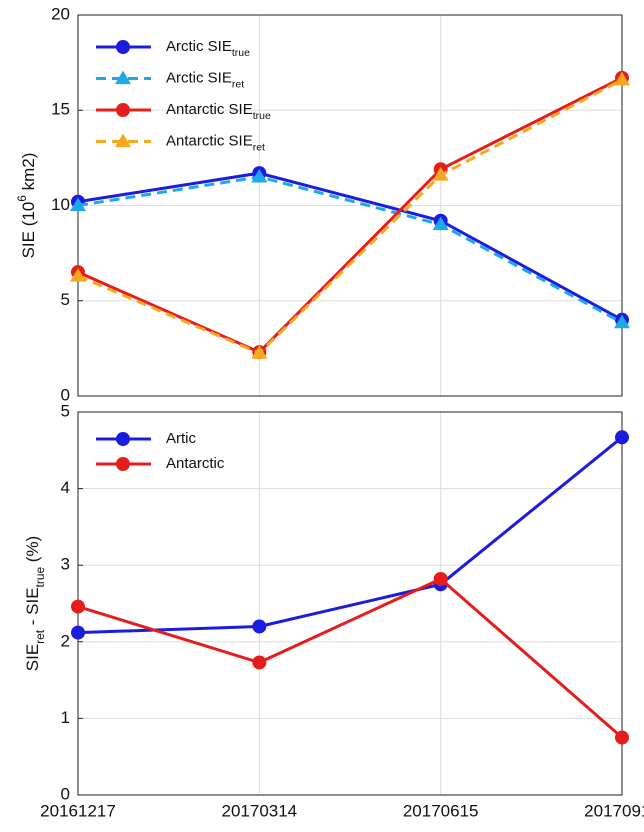 Image resolution: width=644 pixels, height=832 pixels. What do you see at coordinates (65, 564) in the screenshot?
I see `y-tick-label: 3` at bounding box center [65, 564].